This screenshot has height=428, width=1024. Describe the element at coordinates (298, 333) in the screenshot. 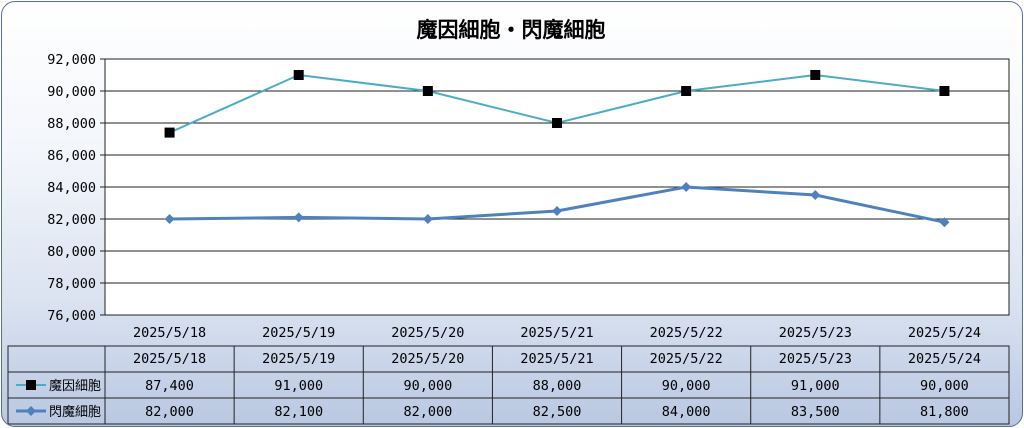

I see `x-tick-label: 2025/5/19` at that location.